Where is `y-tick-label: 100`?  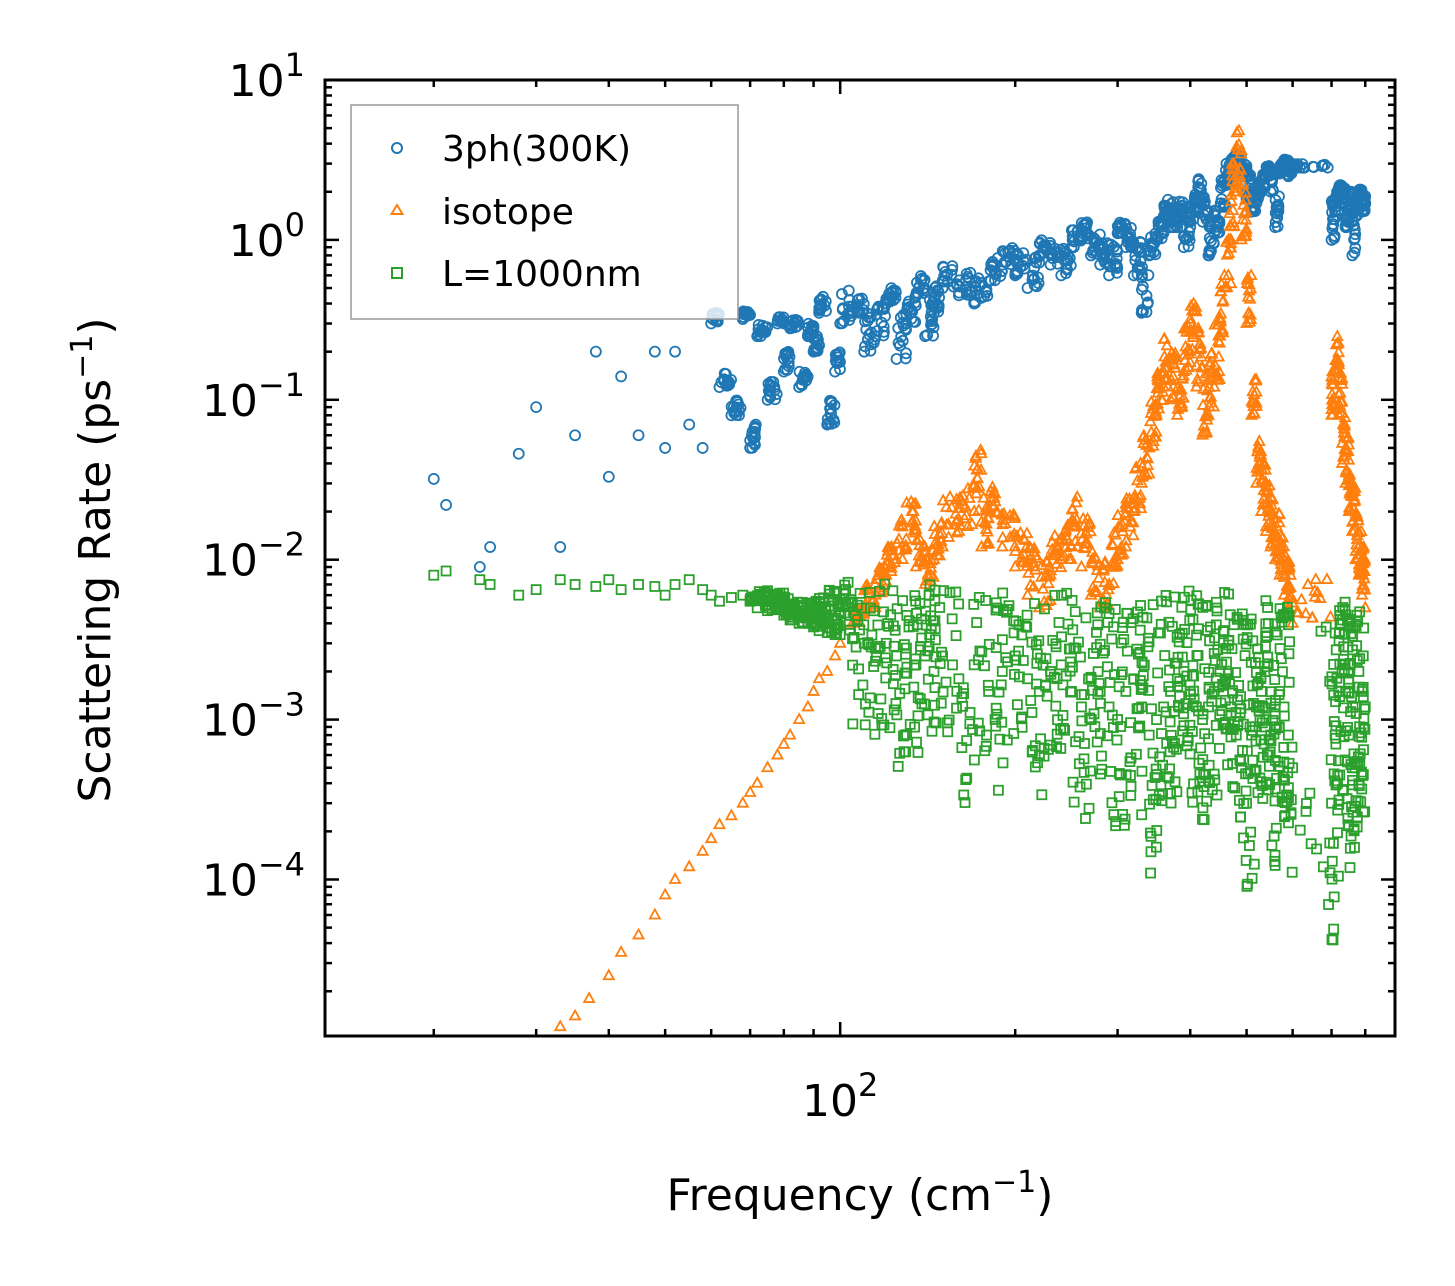 y-tick-label: 100 is located at coordinates (267, 236).